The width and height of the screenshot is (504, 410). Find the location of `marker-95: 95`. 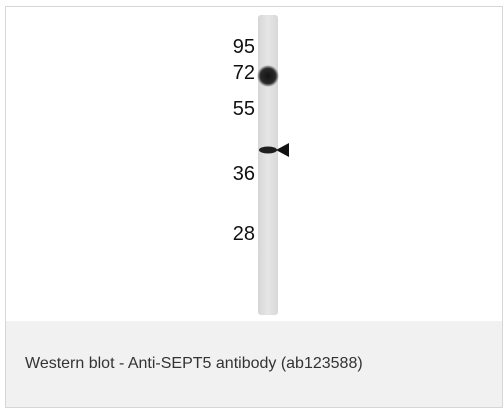

marker-95: 95 is located at coordinates (243, 47).